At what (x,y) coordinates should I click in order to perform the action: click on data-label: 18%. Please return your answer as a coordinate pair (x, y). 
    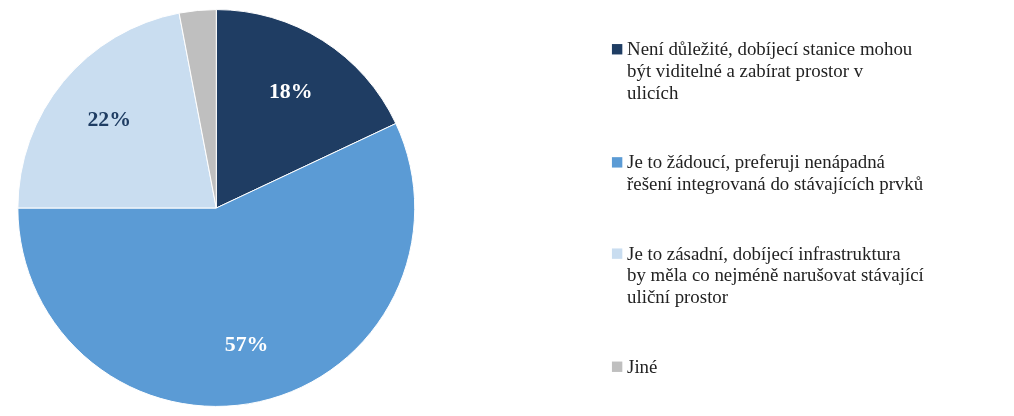
    Looking at the image, I should click on (290, 90).